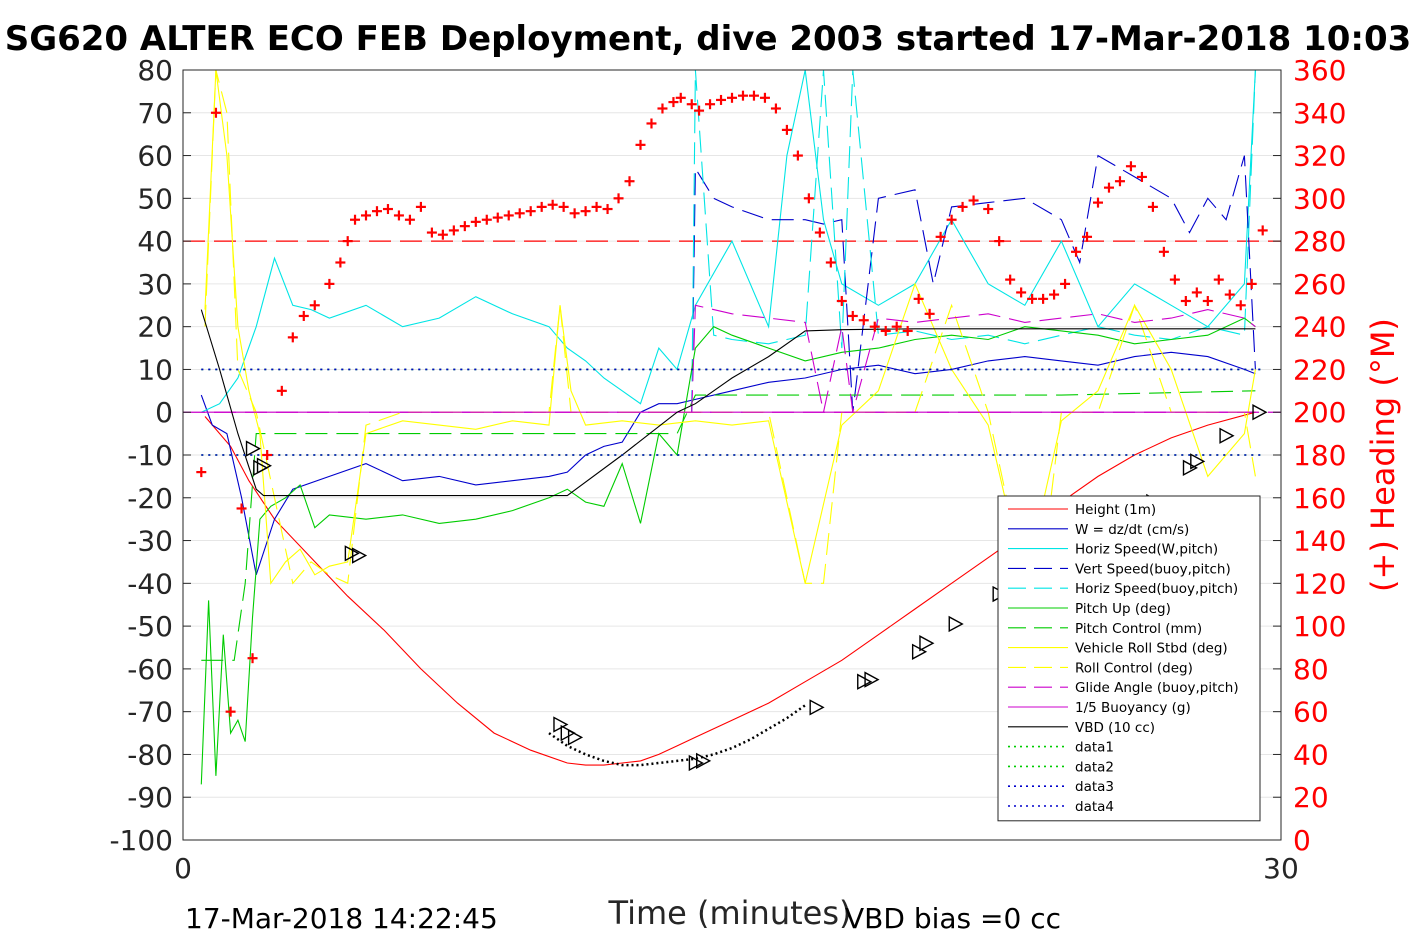 Image resolution: width=1417 pixels, height=945 pixels. What do you see at coordinates (1133, 708) in the screenshot?
I see `legend-label: 1/5 Buoyancy (g)` at bounding box center [1133, 708].